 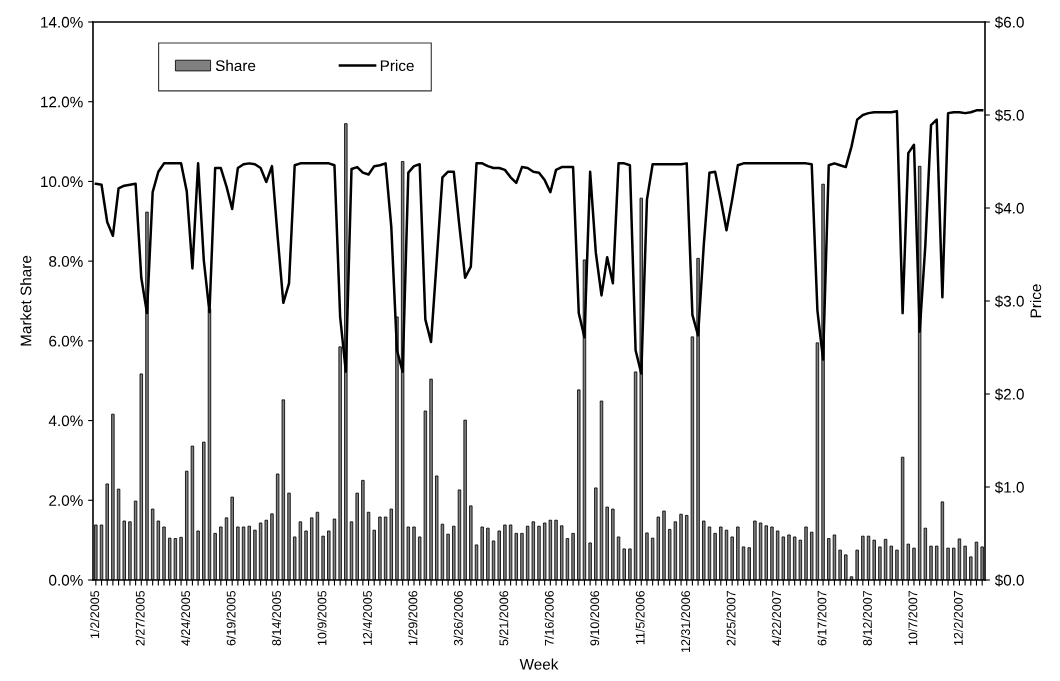 I want to click on y2-tick-label: $1.0, so click(x=1009, y=487).